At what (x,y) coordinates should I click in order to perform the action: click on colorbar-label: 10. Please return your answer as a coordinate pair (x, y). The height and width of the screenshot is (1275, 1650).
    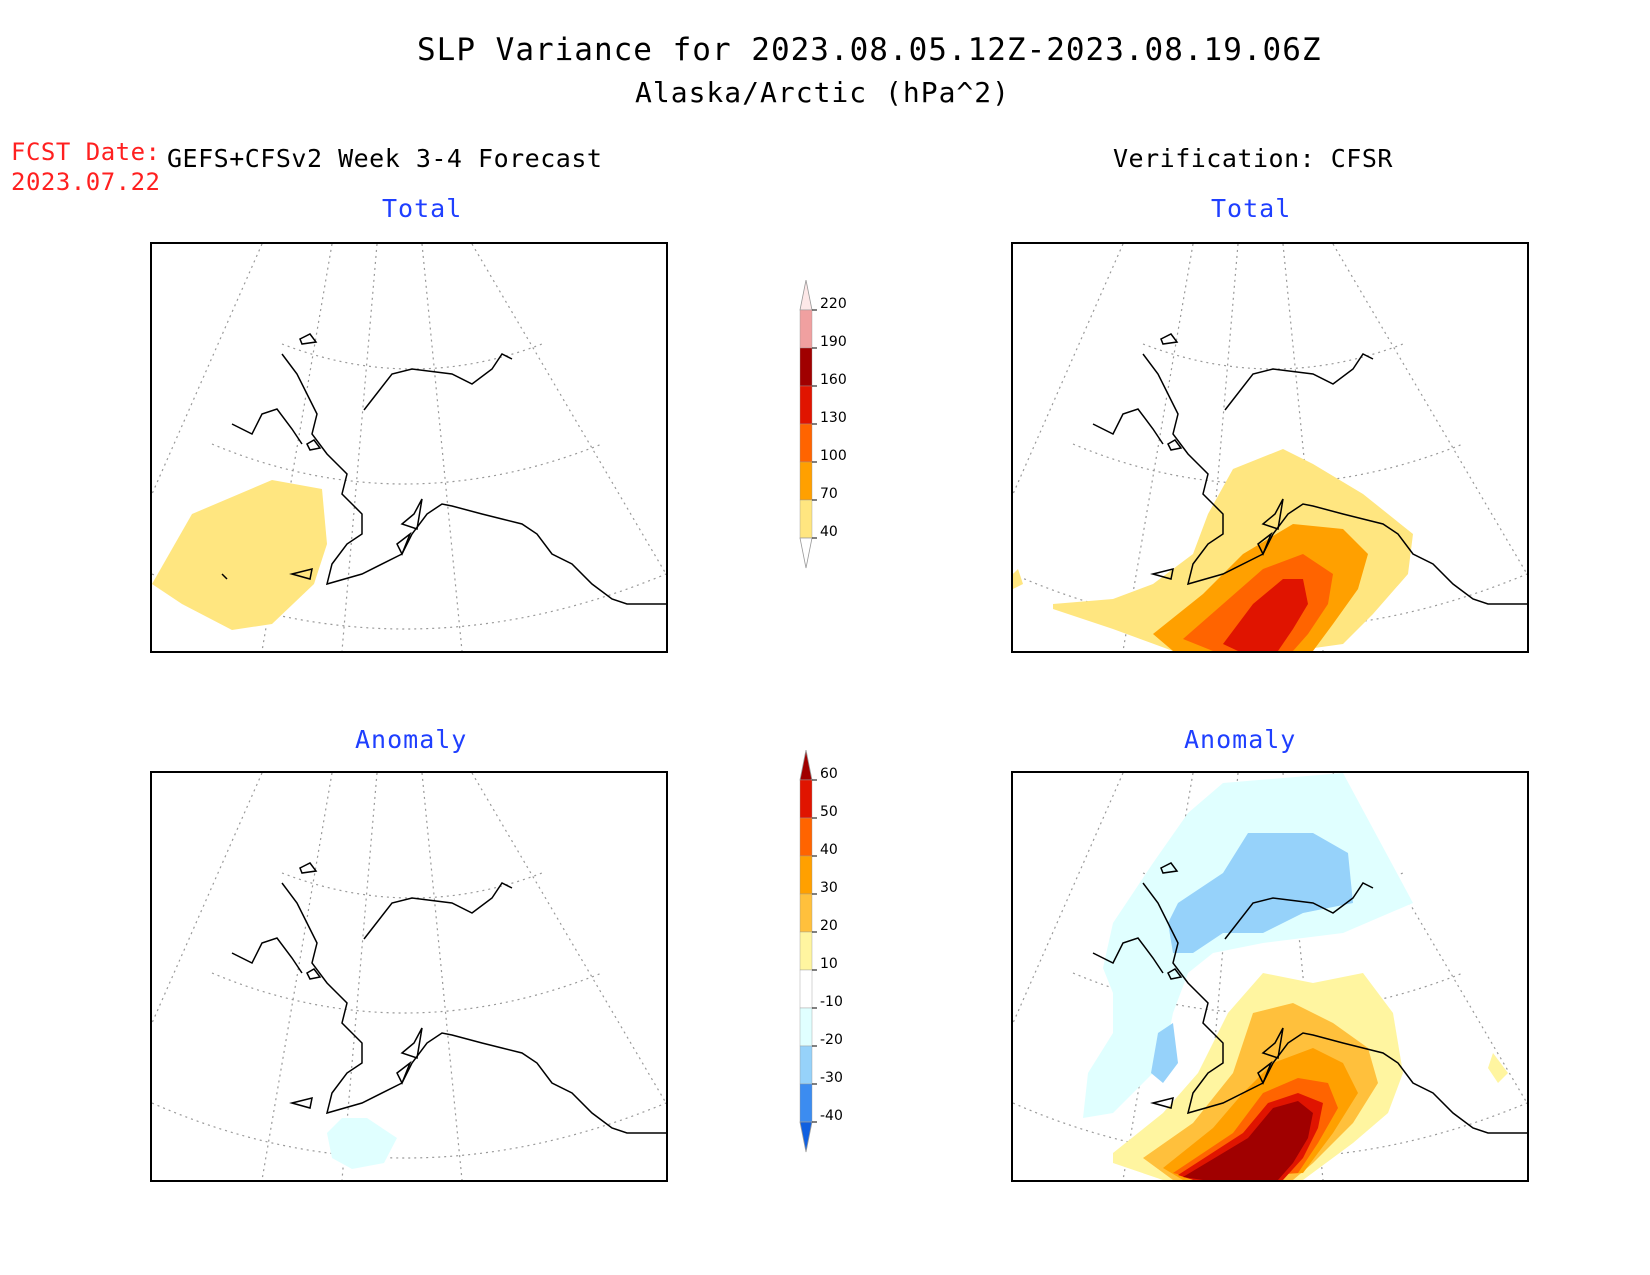
    Looking at the image, I should click on (829, 964).